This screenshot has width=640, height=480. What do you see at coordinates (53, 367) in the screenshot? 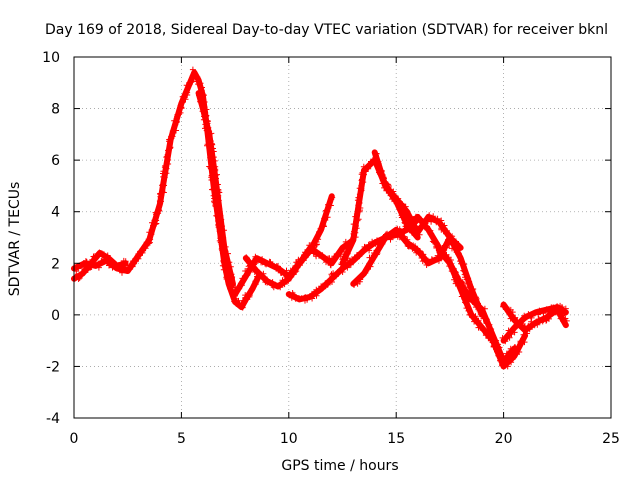
I see `y-tick-label: -2` at bounding box center [53, 367].